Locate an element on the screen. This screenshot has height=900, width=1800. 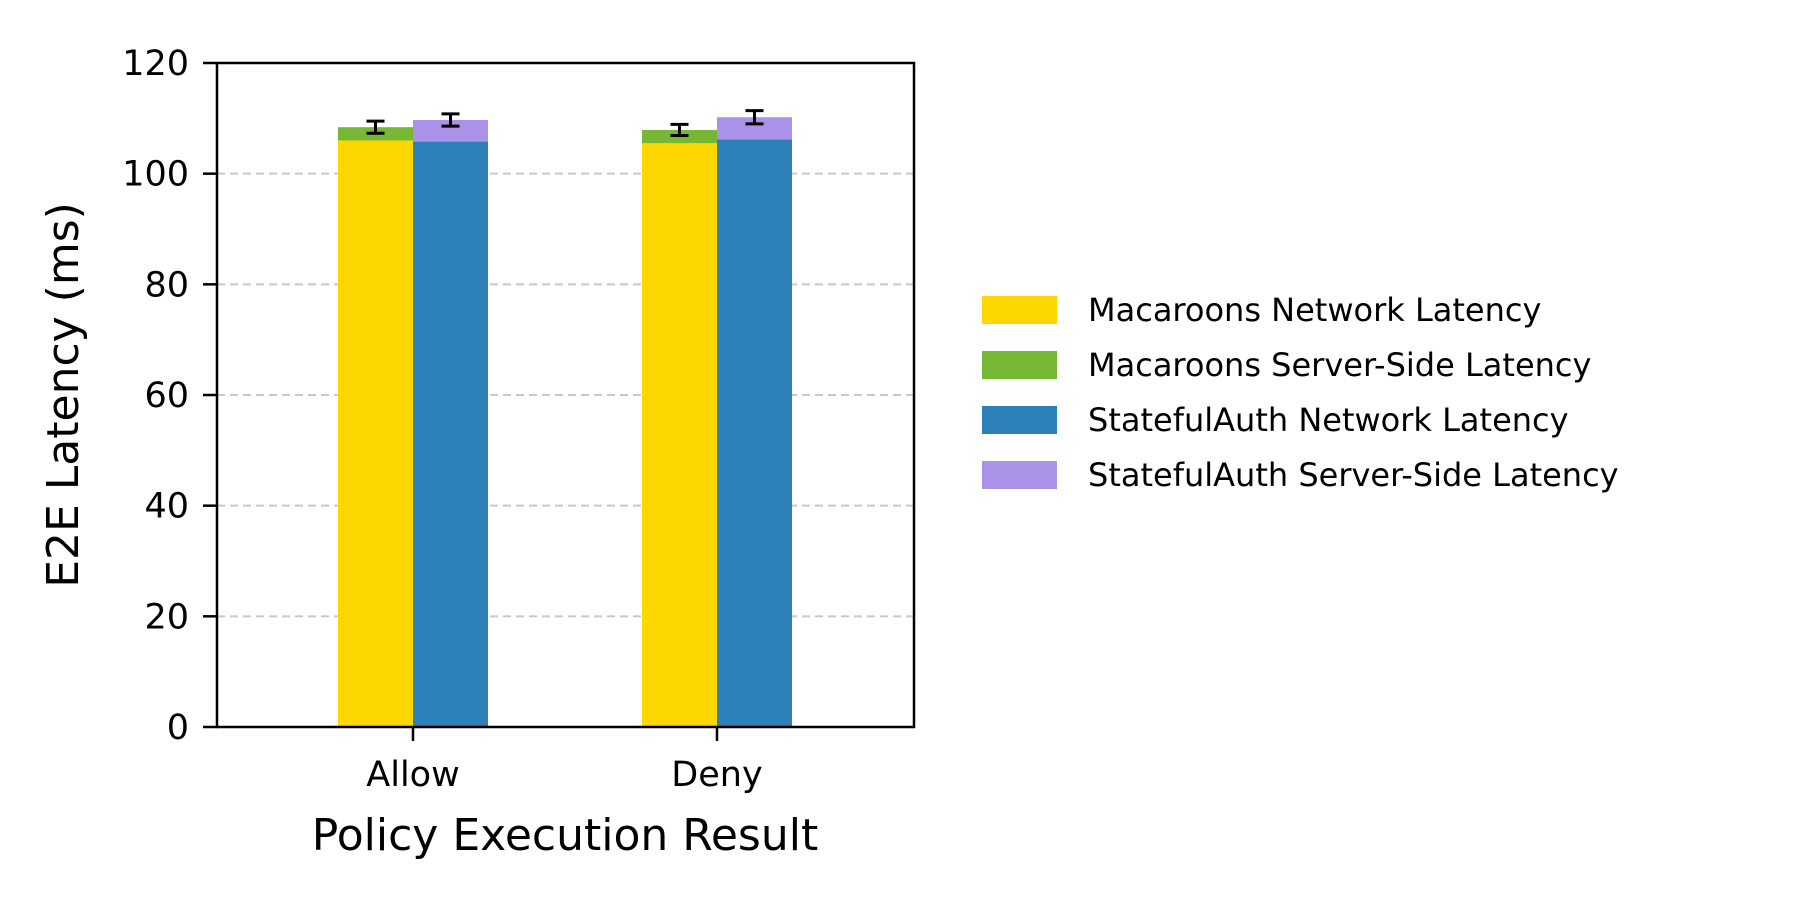
x-tick-label: Deny is located at coordinates (716, 775).